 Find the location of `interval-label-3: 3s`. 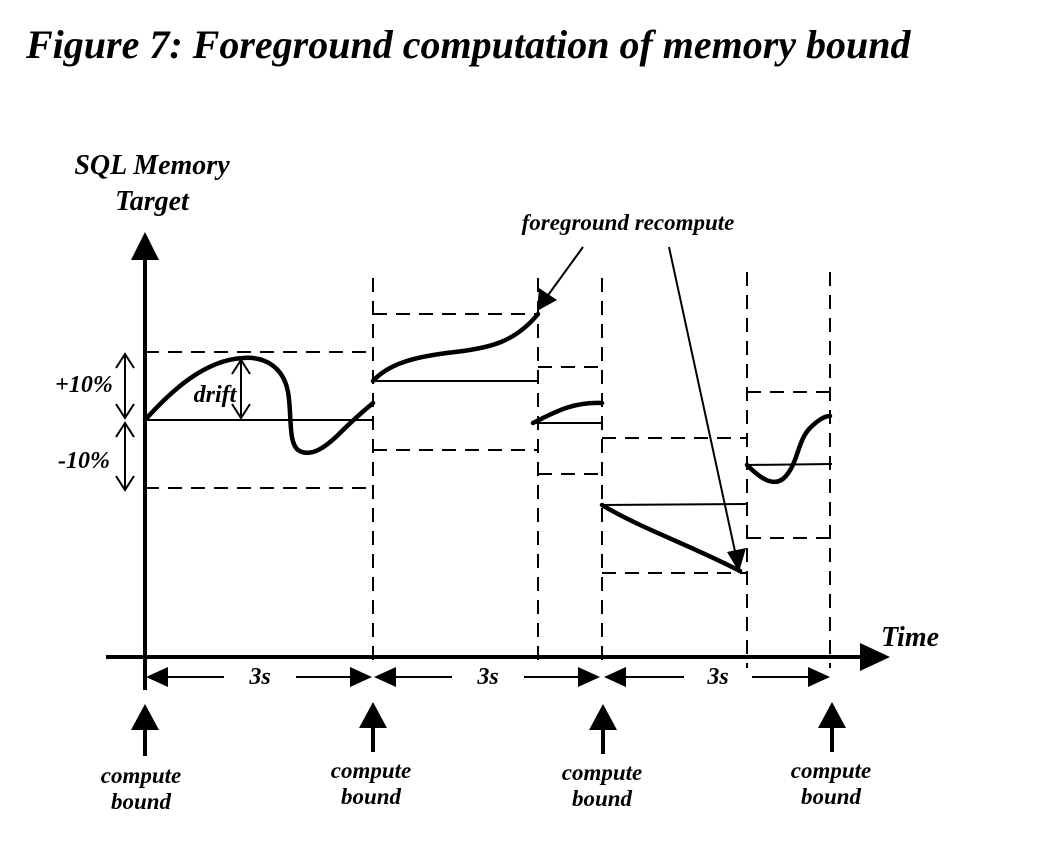

interval-label-3: 3s is located at coordinates (717, 677).